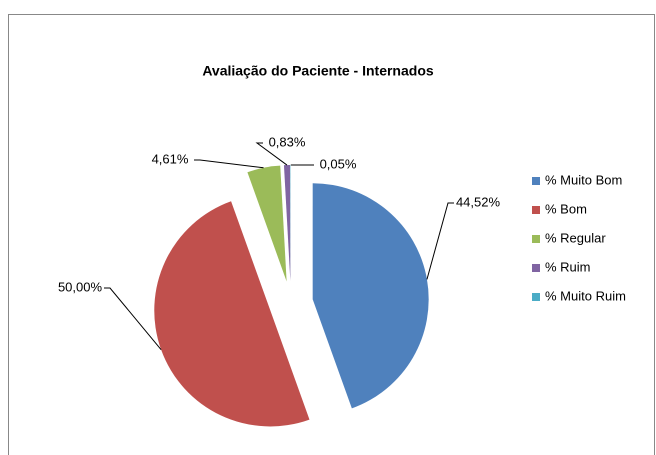  Describe the element at coordinates (338, 163) in the screenshot. I see `data-label: 0,05%` at that location.